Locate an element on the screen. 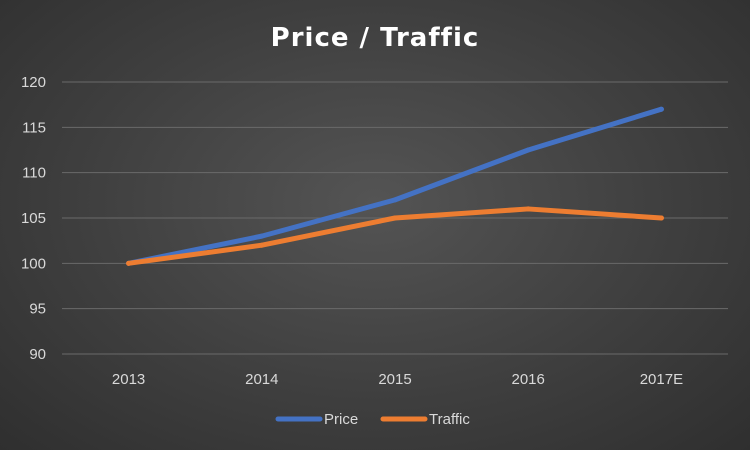 This screenshot has height=450, width=750. y-tick-label: 105 is located at coordinates (33, 218).